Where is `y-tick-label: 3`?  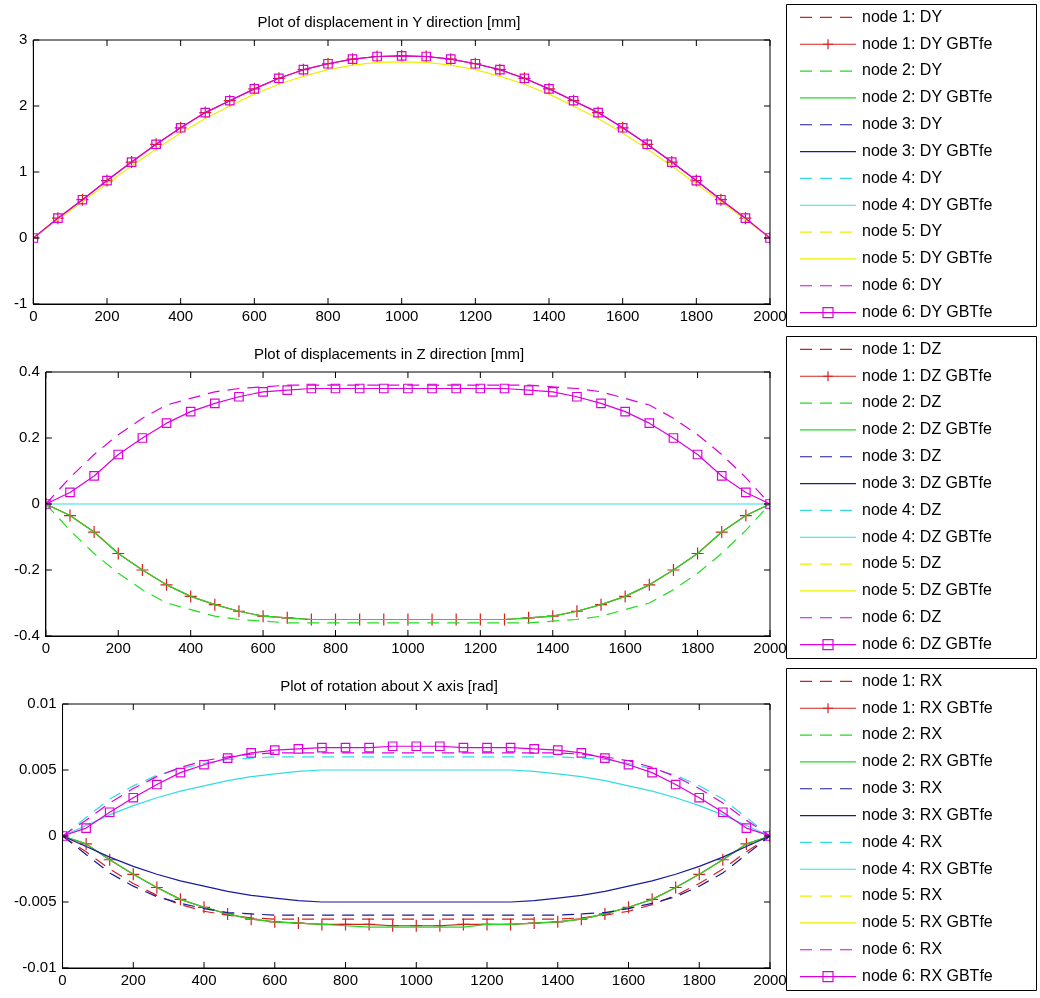
y-tick-label: 3 is located at coordinates (23, 39).